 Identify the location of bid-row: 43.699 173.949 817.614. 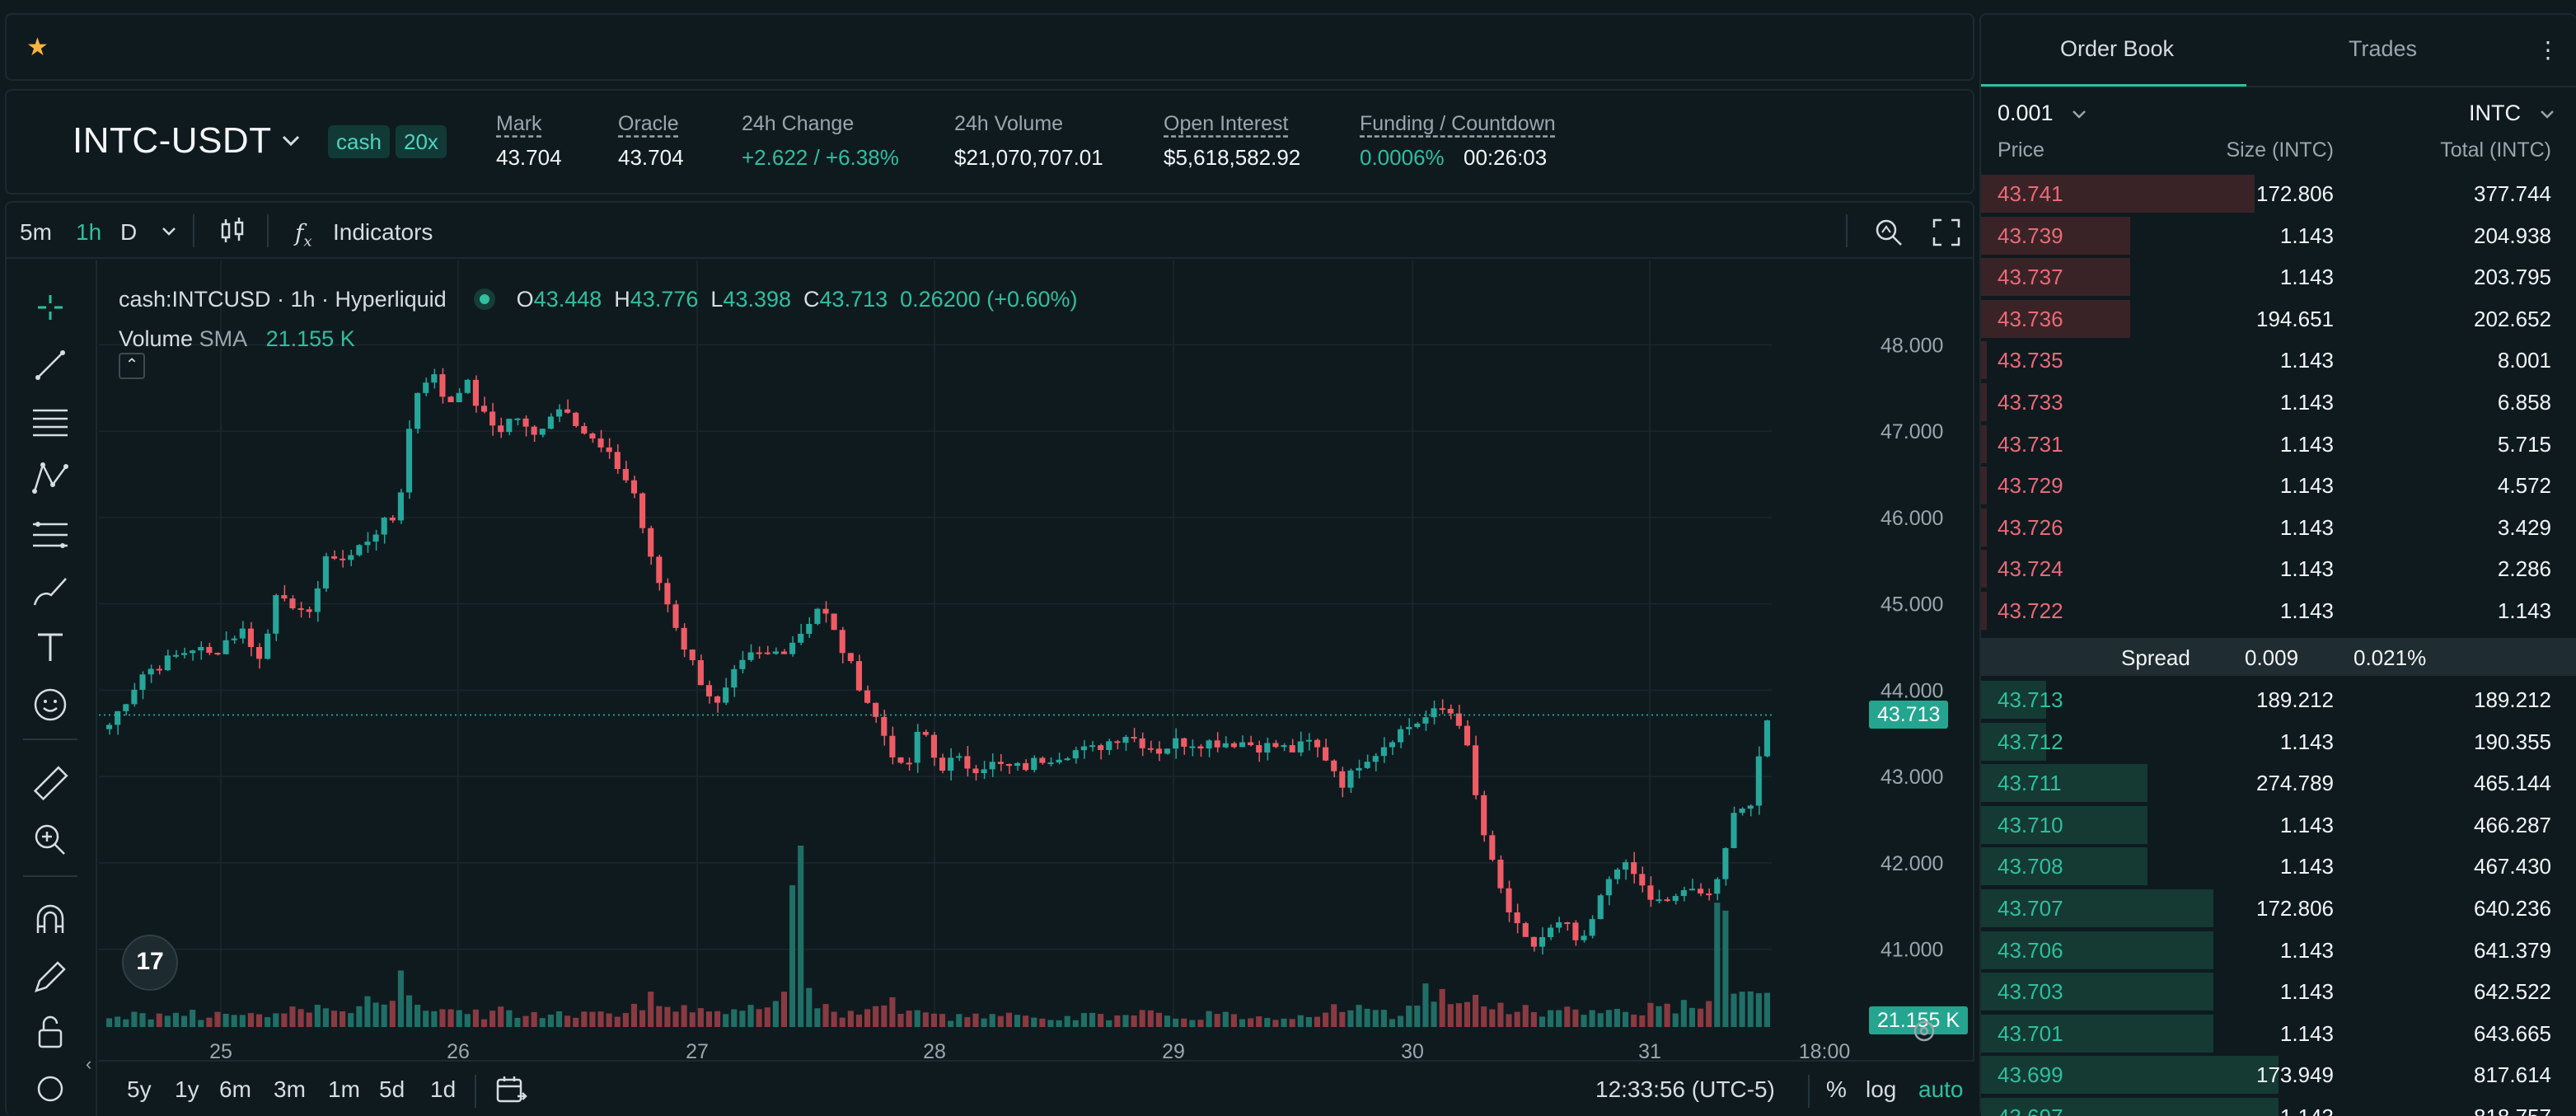
(2278, 1074).